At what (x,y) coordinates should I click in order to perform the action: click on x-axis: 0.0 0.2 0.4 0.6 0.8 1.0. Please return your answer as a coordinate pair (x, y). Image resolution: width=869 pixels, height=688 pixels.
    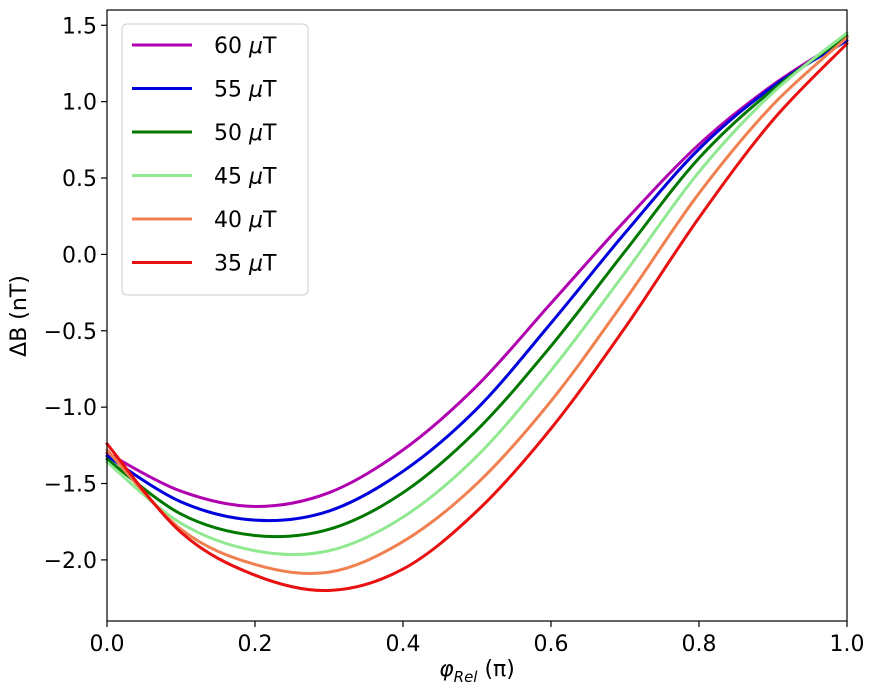
    Looking at the image, I should click on (477, 639).